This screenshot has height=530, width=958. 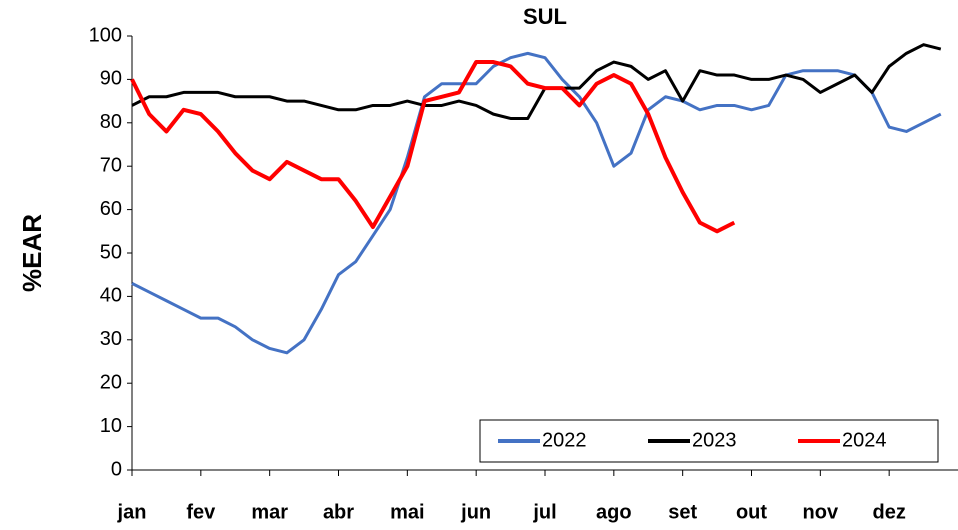 I want to click on x-tick-label: mar, so click(x=269, y=512).